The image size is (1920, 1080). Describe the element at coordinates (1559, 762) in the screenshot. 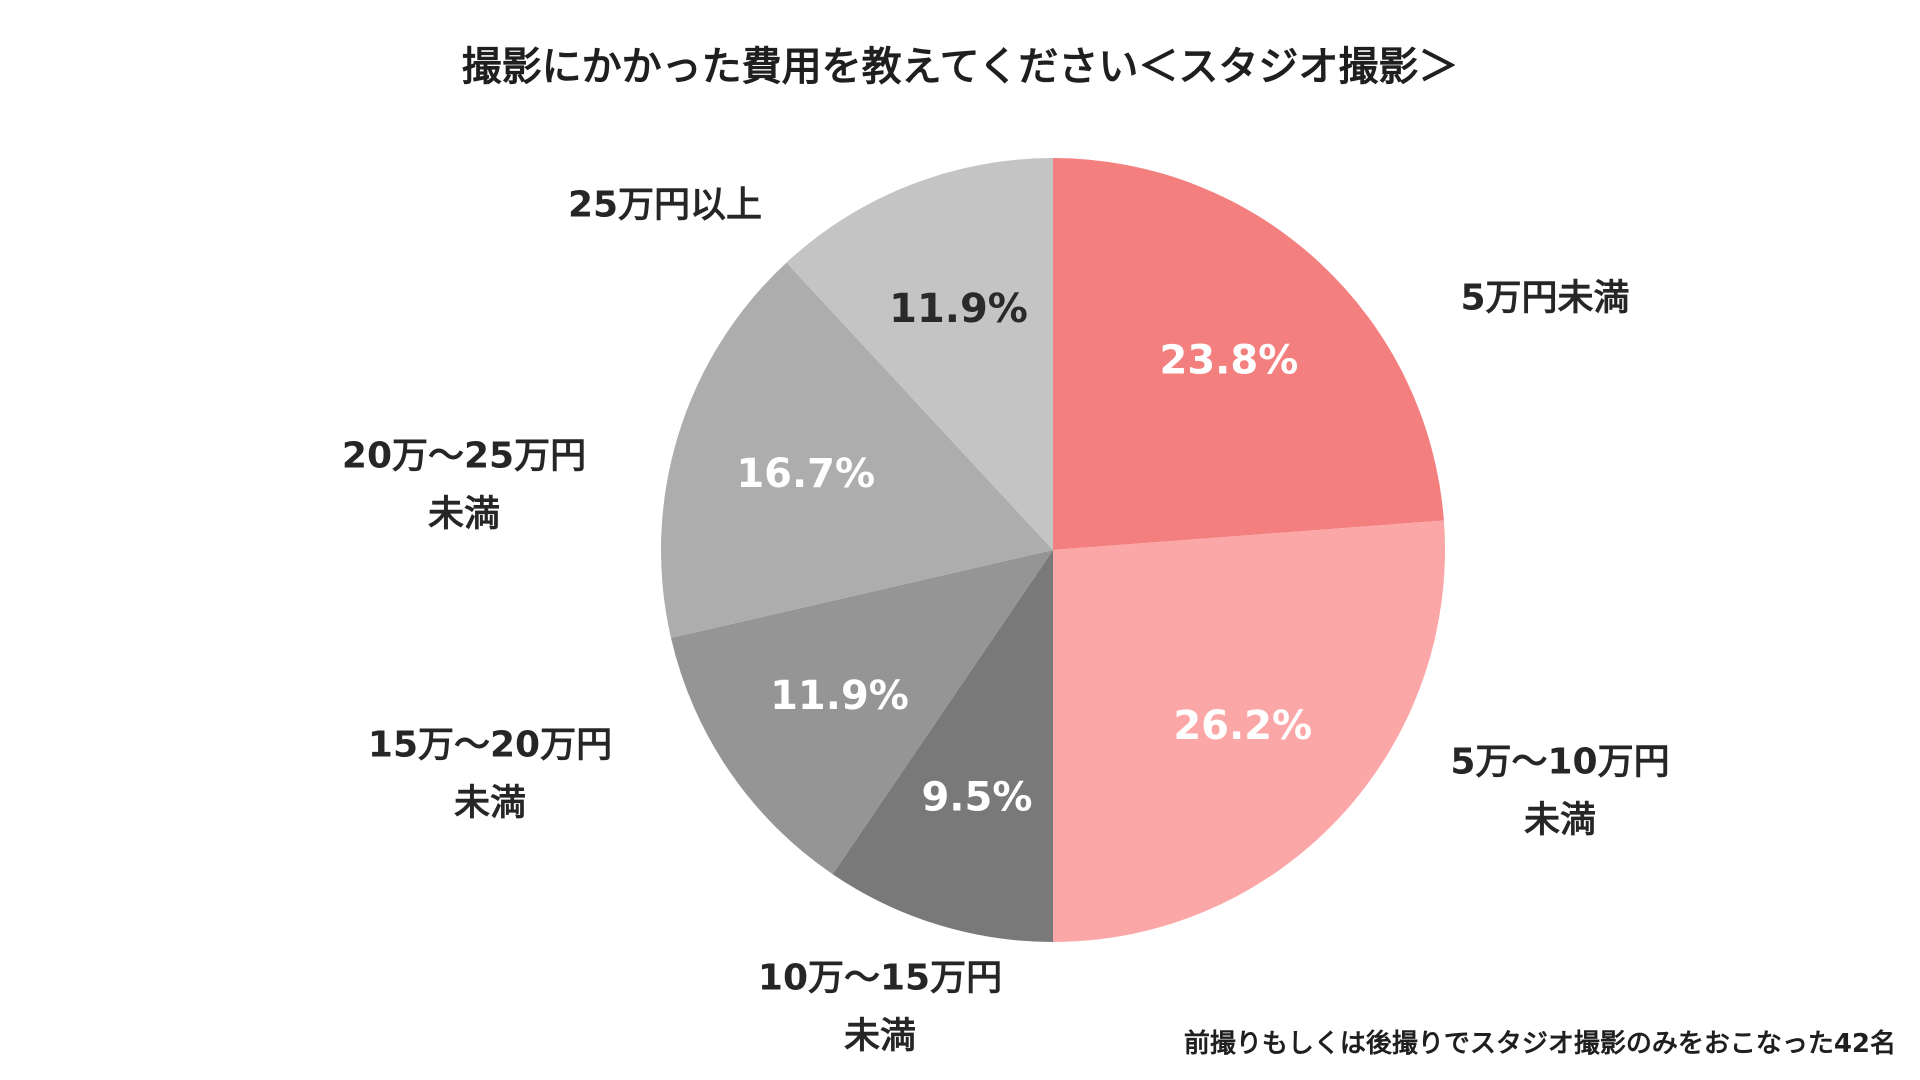

I see `category-label-line: 5万～10万円` at that location.